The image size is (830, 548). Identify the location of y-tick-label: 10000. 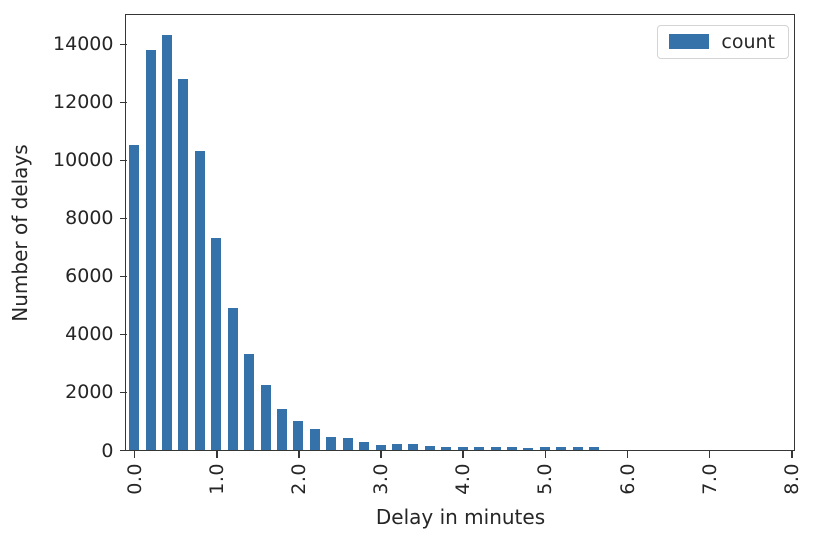
(83, 160).